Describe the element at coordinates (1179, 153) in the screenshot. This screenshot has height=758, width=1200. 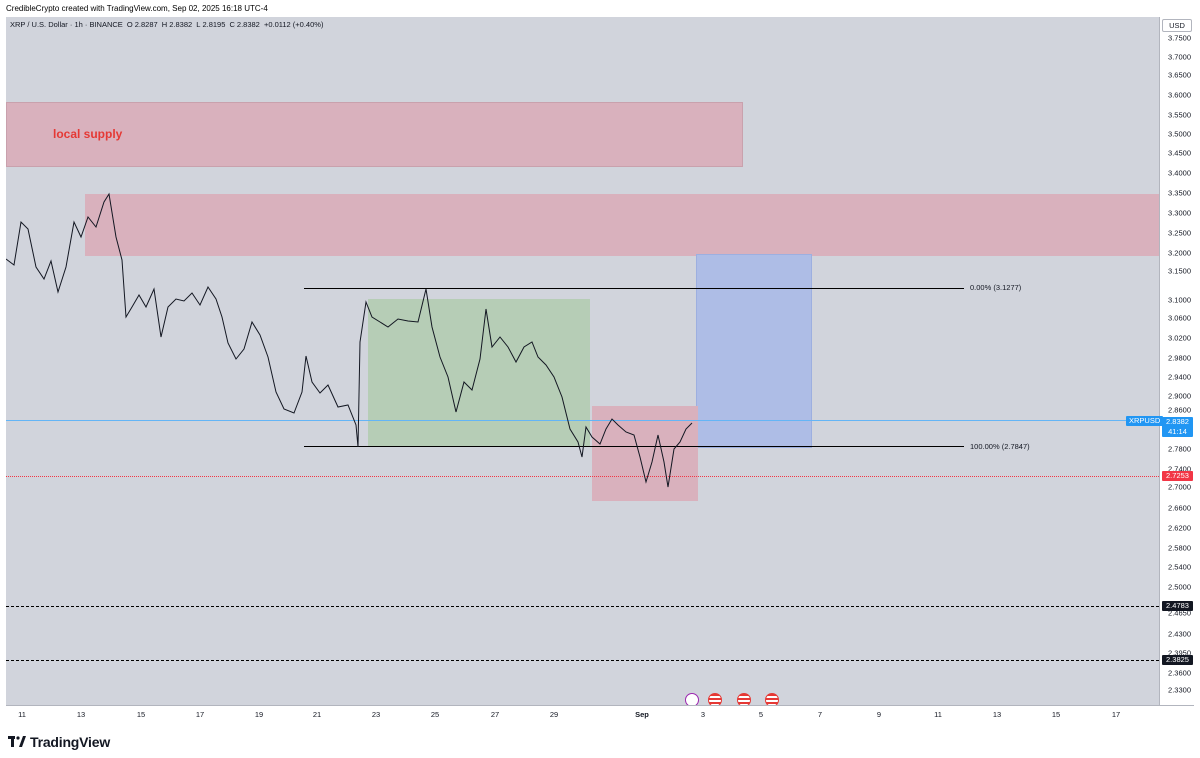
I see `price-tick-label: 3.4500` at that location.